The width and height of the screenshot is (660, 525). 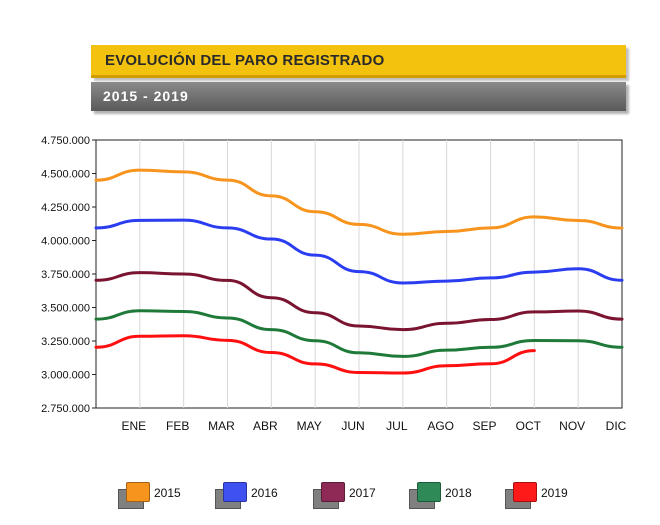 What do you see at coordinates (221, 426) in the screenshot?
I see `x-tick-label: MAR` at bounding box center [221, 426].